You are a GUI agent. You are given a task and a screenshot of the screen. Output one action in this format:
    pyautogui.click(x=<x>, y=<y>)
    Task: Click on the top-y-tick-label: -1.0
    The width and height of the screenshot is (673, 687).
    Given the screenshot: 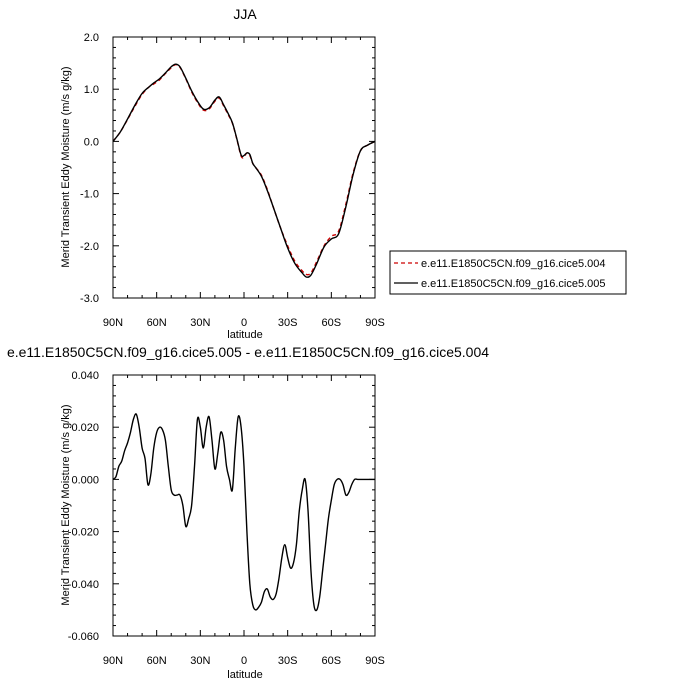 What is the action you would take?
    pyautogui.click(x=89, y=195)
    